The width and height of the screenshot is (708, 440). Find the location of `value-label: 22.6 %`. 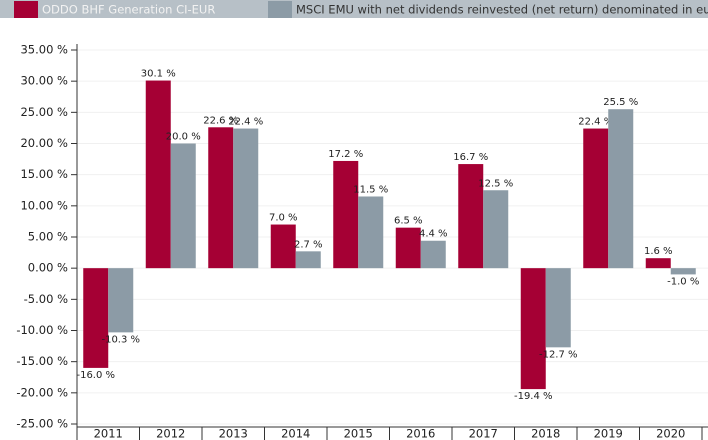

value-label: 22.6 % is located at coordinates (220, 120).